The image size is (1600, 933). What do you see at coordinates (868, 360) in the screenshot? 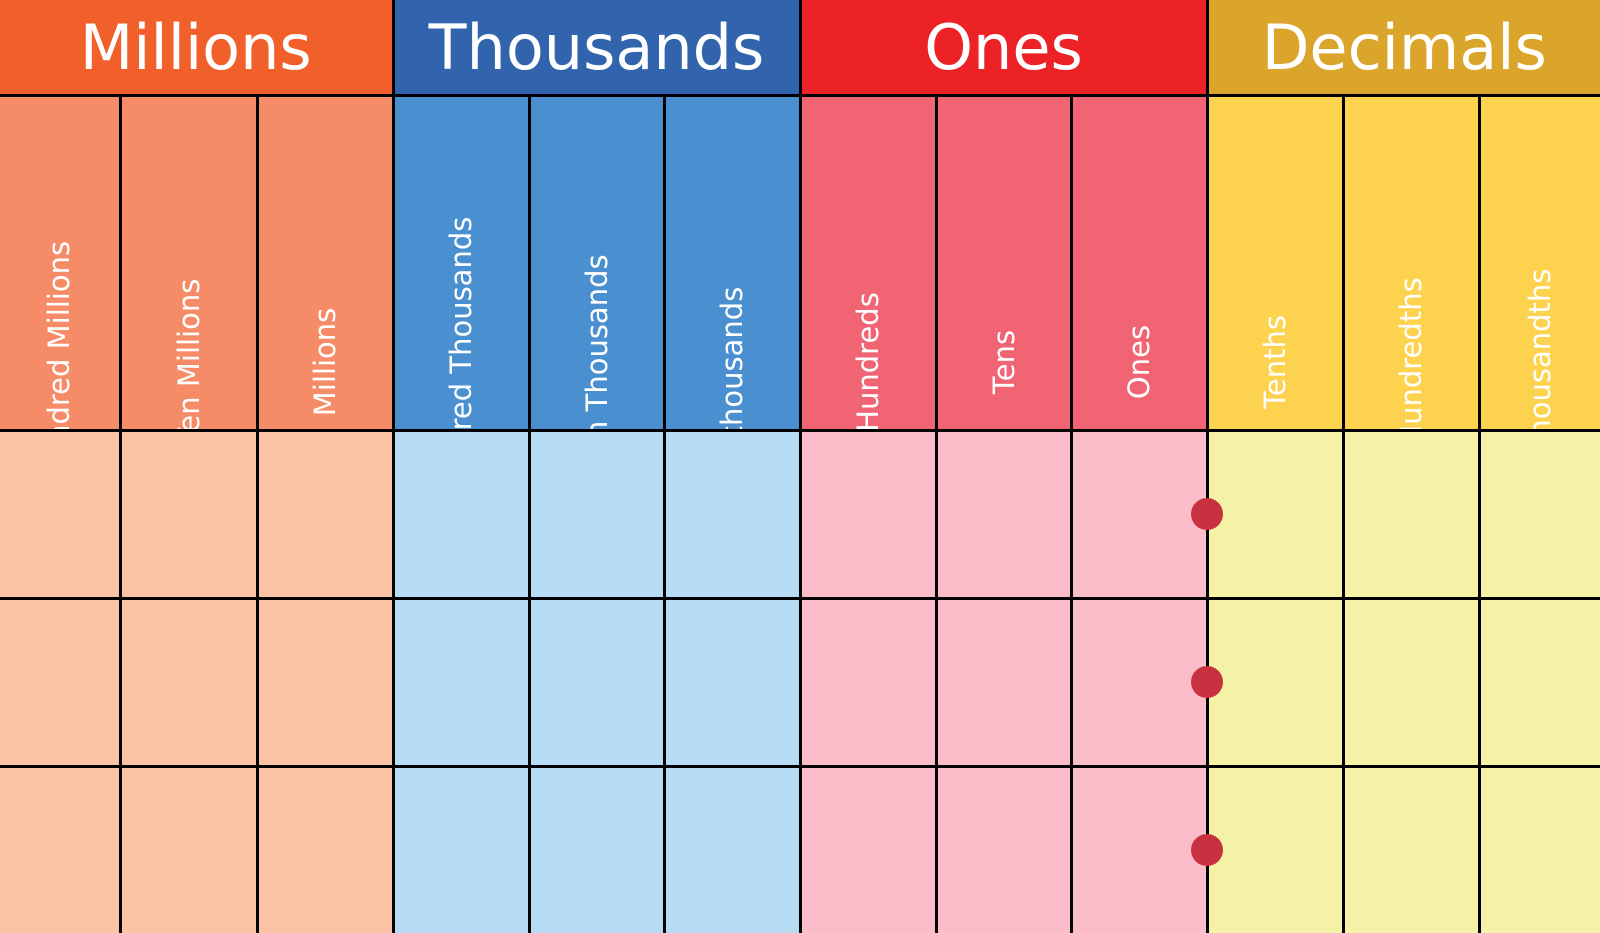
I see `column-label: Hundreds` at bounding box center [868, 360].